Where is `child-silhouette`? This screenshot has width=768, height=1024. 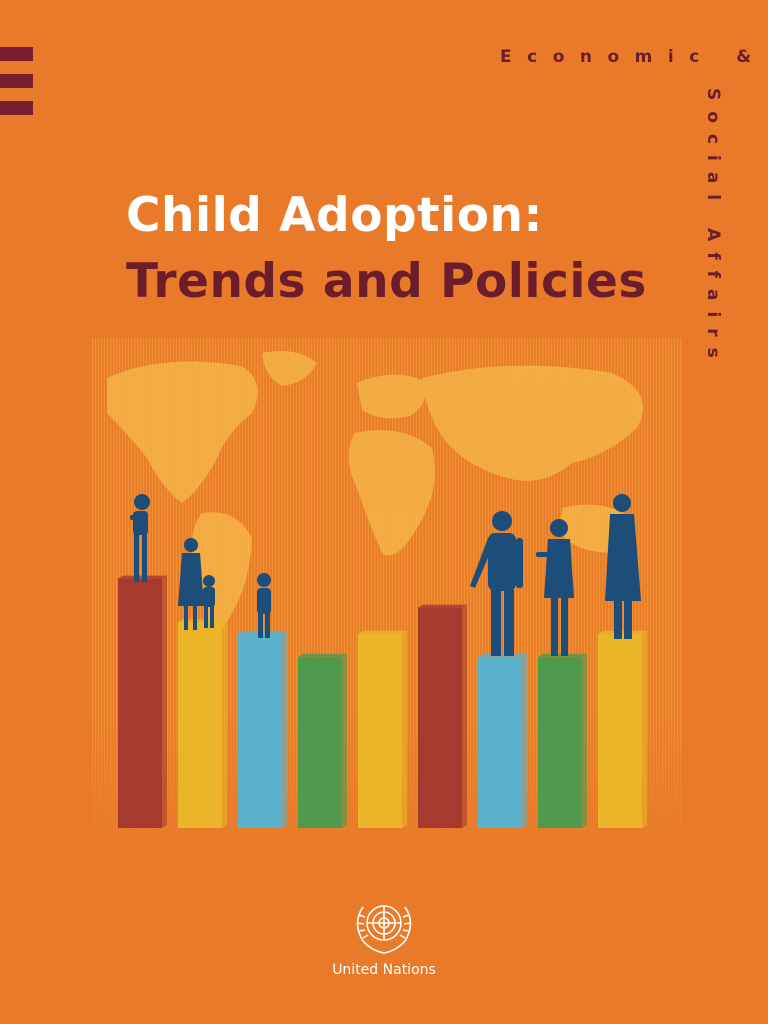
child-silhouette is located at coordinates (140, 538).